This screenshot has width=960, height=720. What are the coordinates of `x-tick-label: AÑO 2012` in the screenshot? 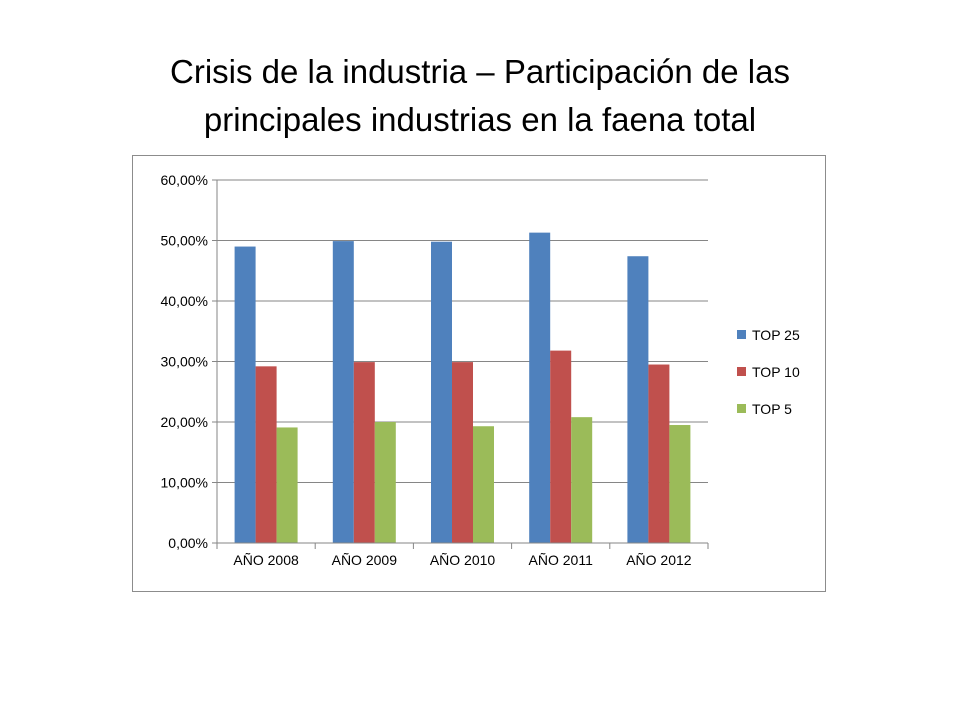 It's located at (659, 560).